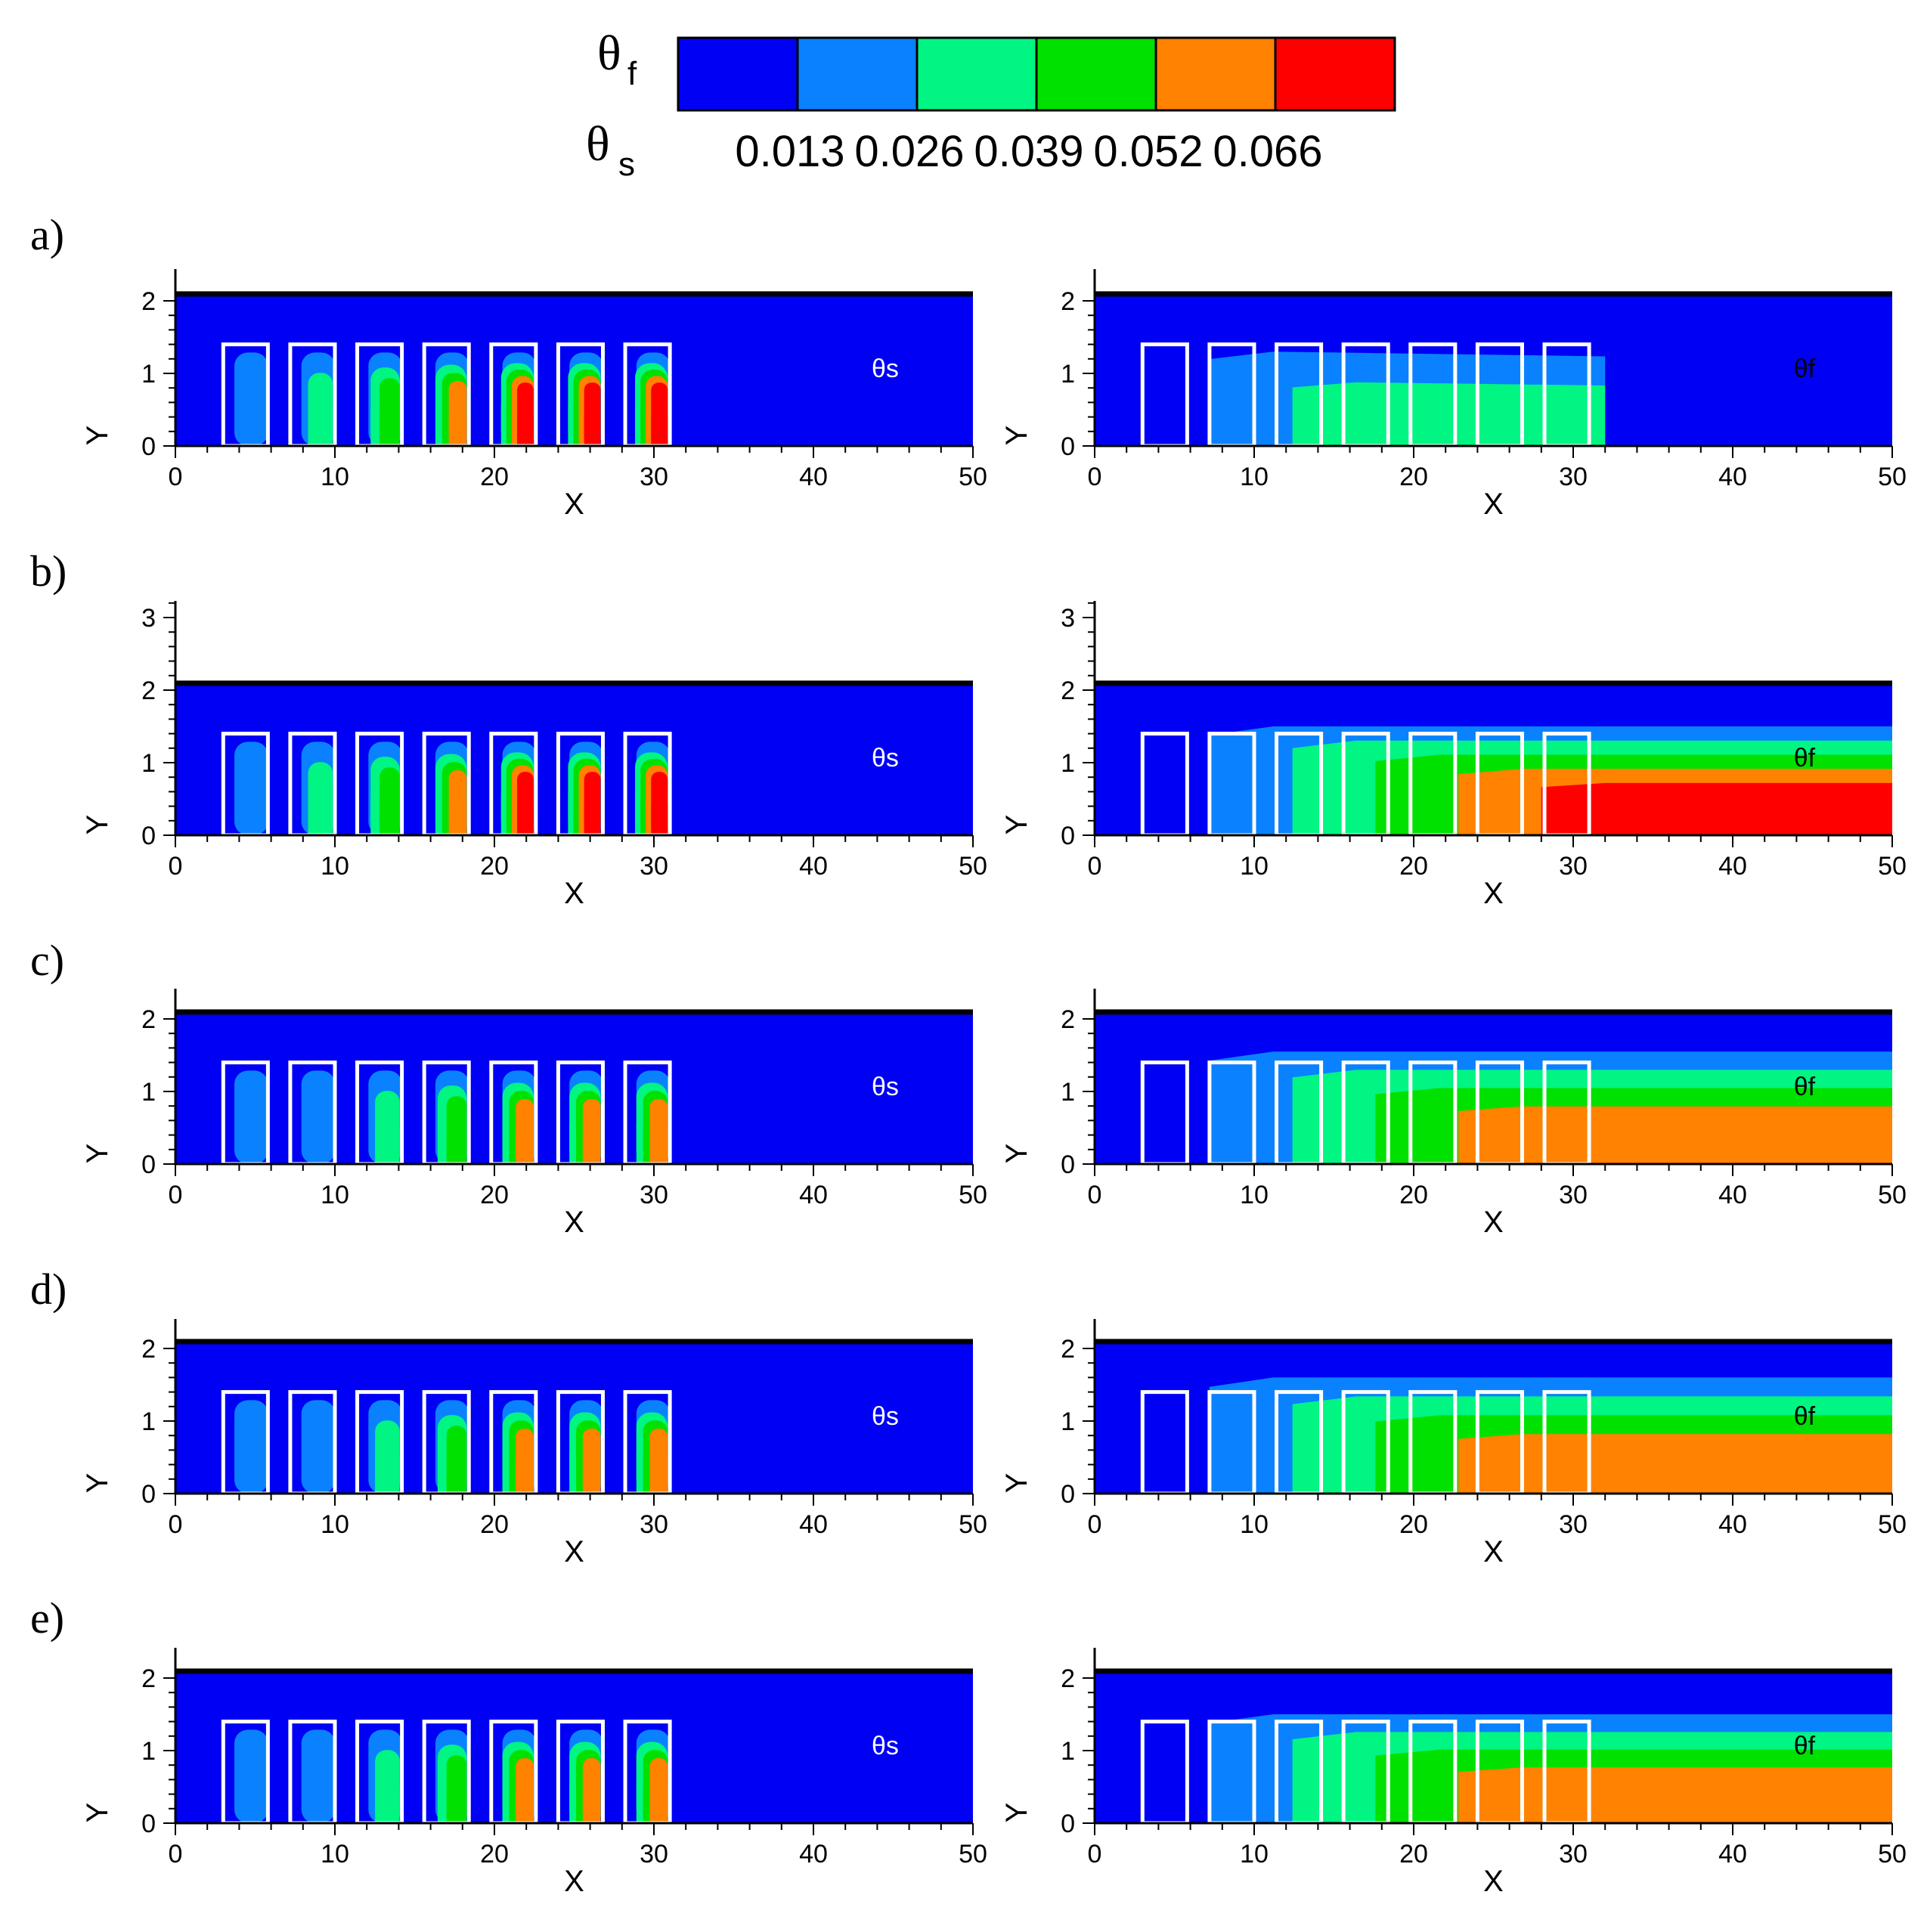  What do you see at coordinates (609, 53) in the screenshot?
I see `legend-theta-f-symbol: θ` at bounding box center [609, 53].